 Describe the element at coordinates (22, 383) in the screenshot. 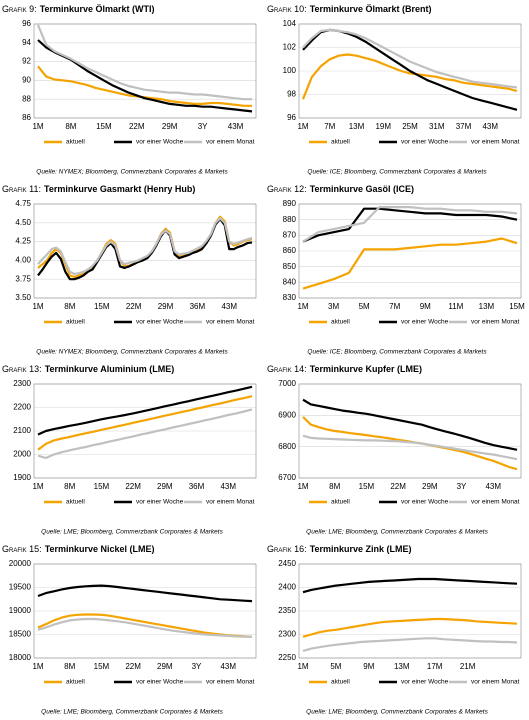

I see `y-tick-label: 2300` at that location.